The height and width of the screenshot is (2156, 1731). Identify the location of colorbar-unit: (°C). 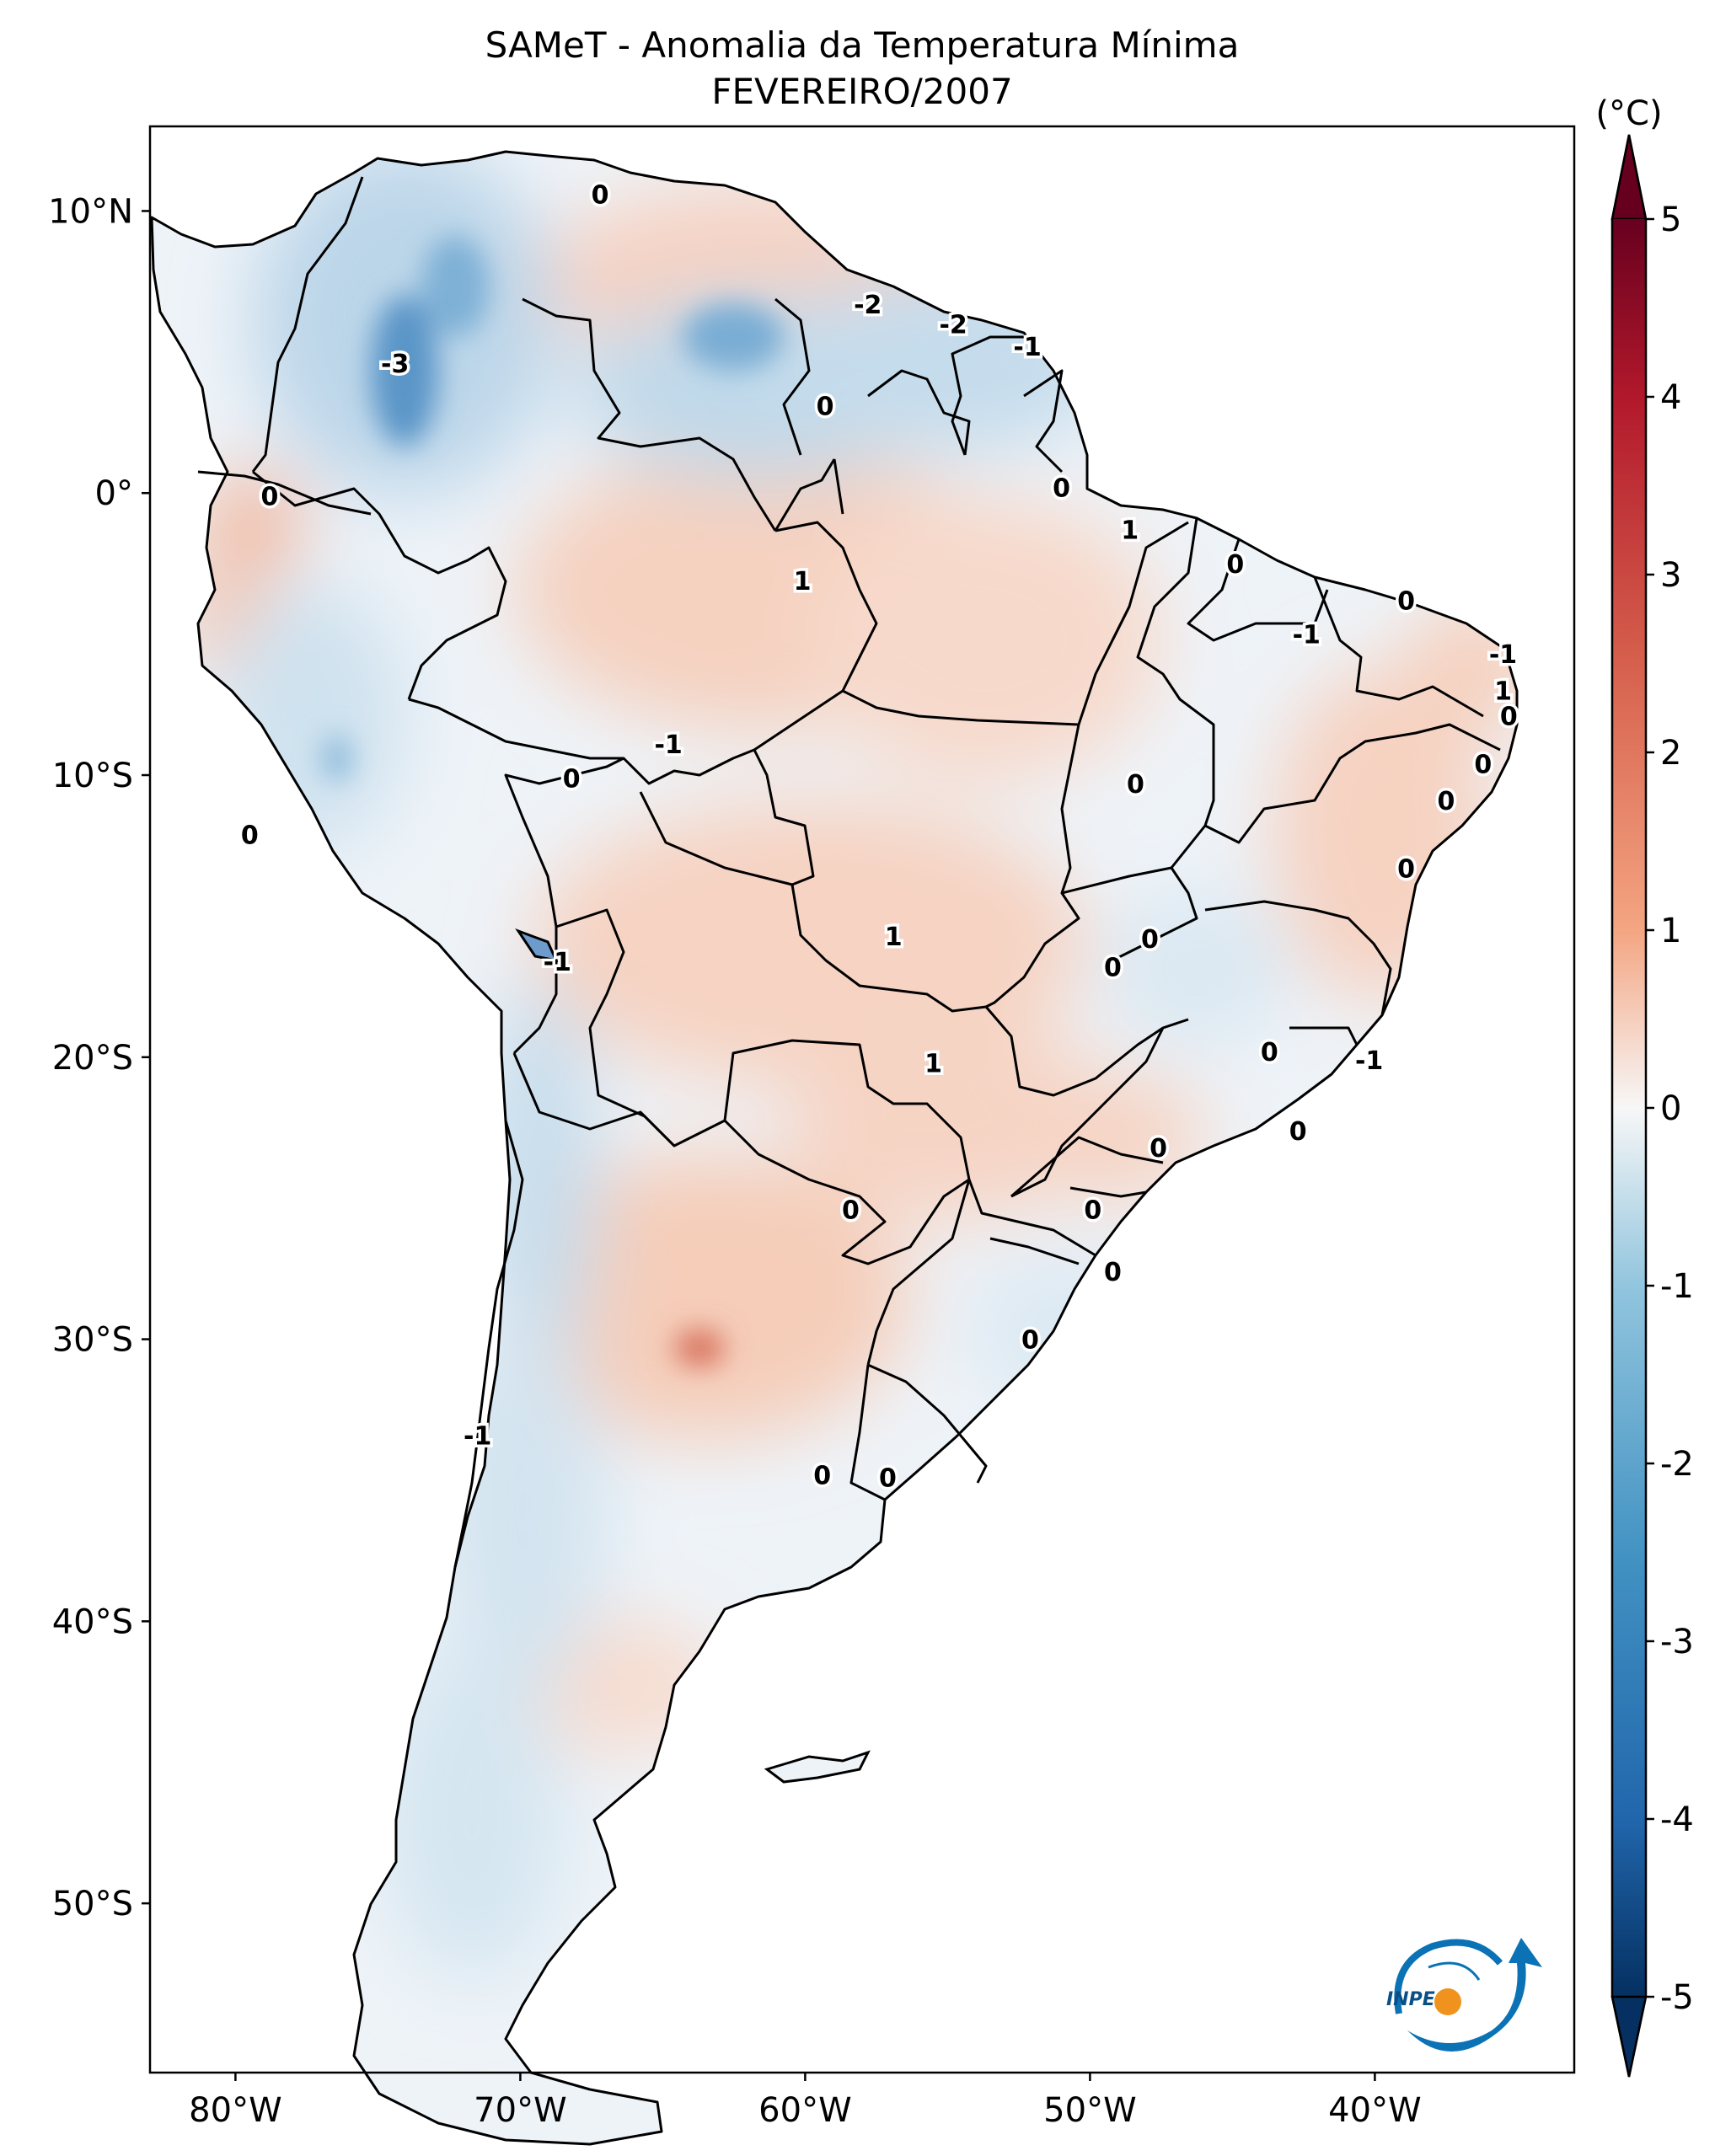
(1628, 113).